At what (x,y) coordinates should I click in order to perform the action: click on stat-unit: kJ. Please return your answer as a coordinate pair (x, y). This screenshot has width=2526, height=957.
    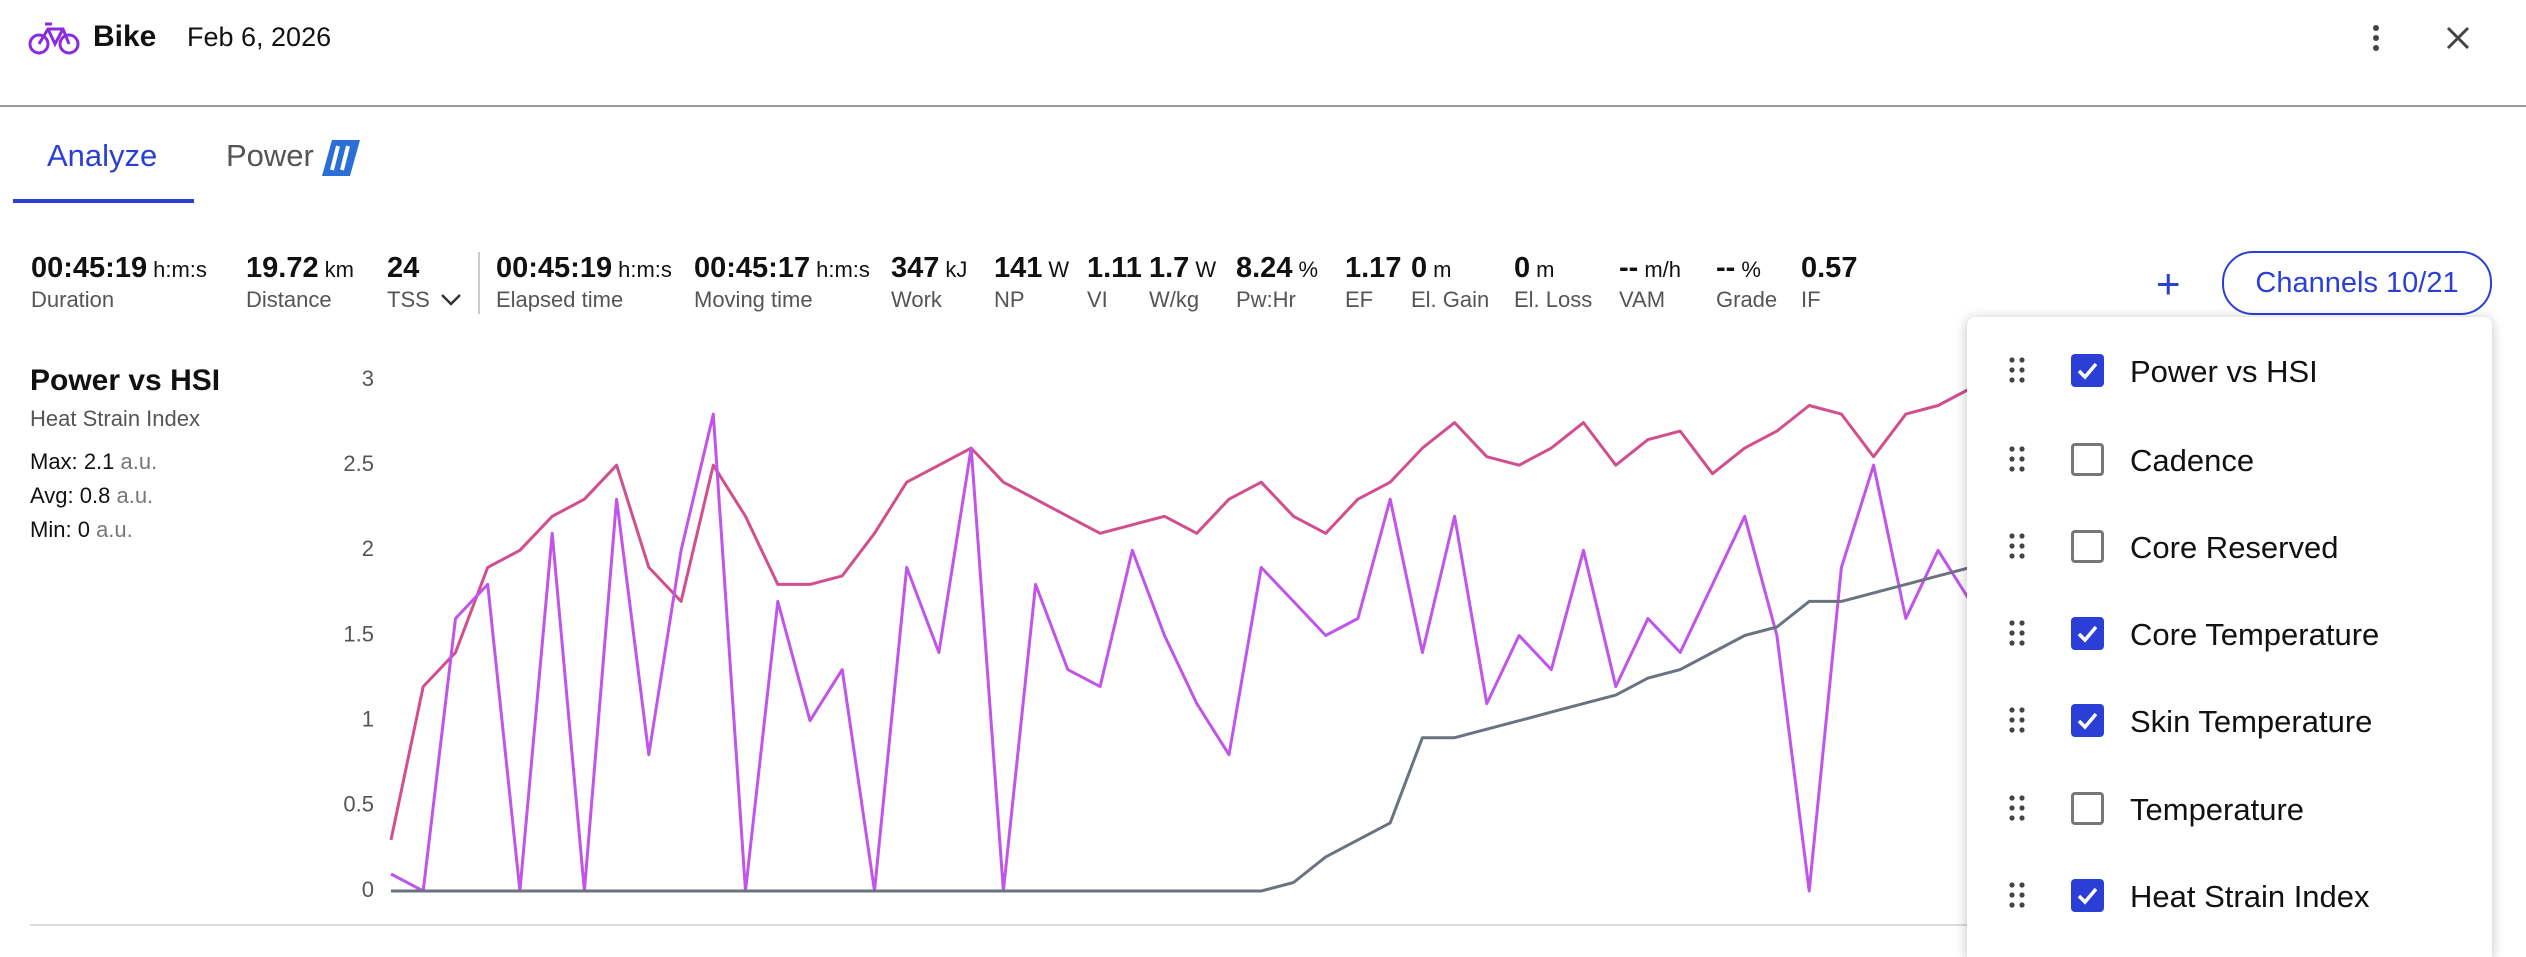
    Looking at the image, I should click on (956, 269).